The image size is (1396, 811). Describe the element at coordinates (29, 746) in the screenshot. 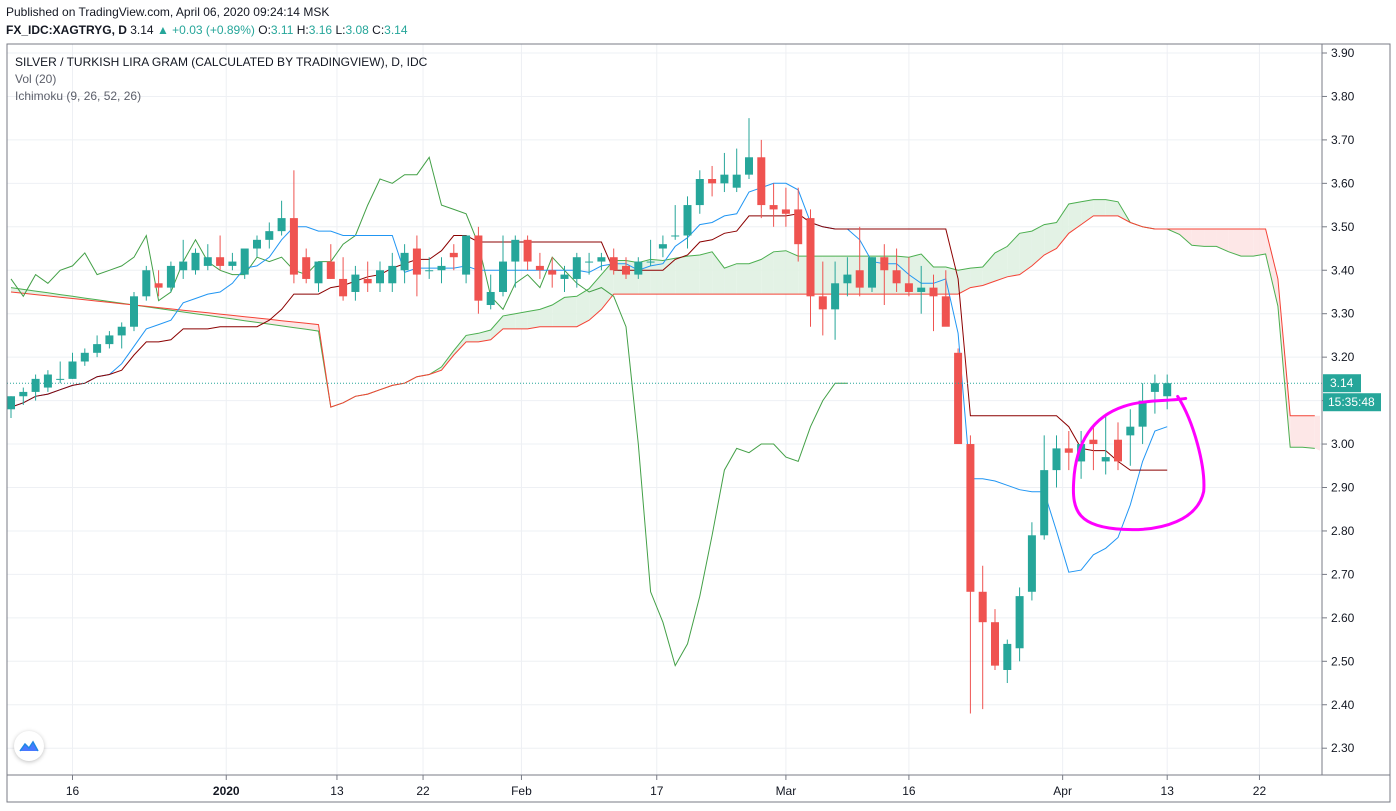

I see `tradingview-logo-icon` at that location.